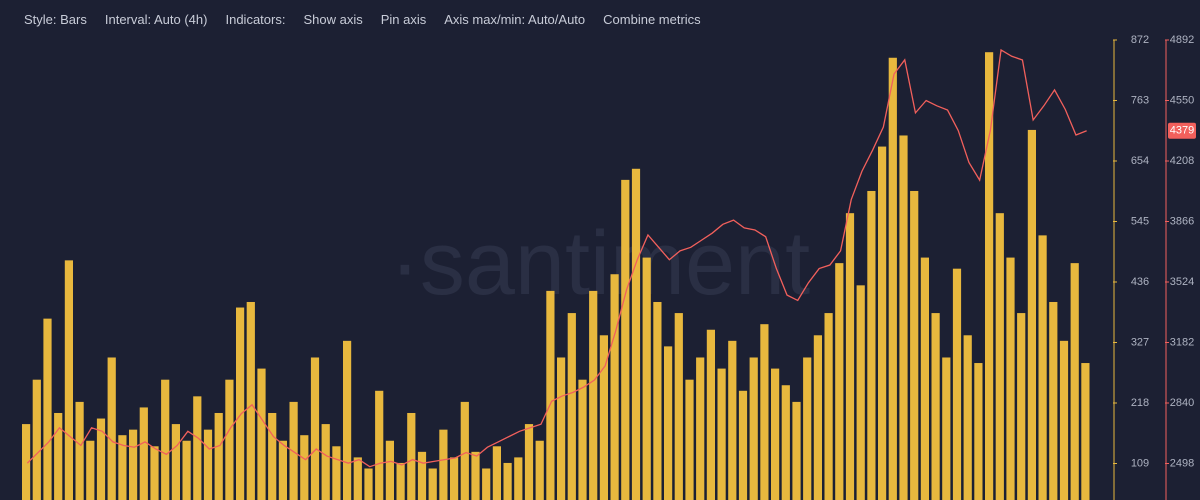 Image resolution: width=1200 pixels, height=500 pixels. Describe the element at coordinates (1140, 100) in the screenshot. I see `y-tick-label: 763` at that location.